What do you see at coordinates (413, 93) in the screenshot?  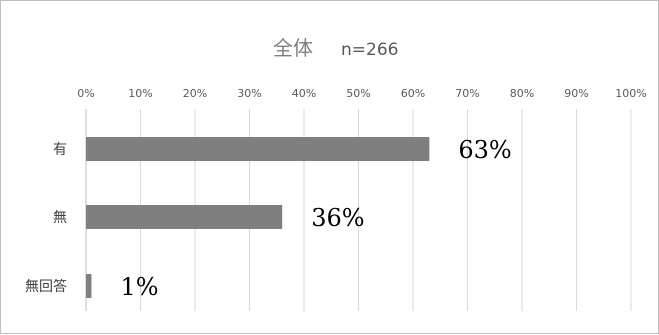 I see `x-tick-label: 60%` at bounding box center [413, 93].